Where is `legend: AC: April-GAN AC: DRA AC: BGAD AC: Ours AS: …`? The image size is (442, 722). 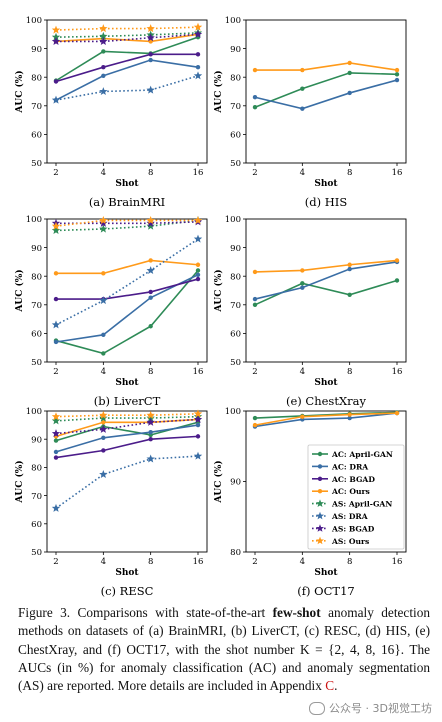 legend: AC: April-GAN AC: DRA AC: BGAD AC: Ours AS: … is located at coordinates (356, 497).